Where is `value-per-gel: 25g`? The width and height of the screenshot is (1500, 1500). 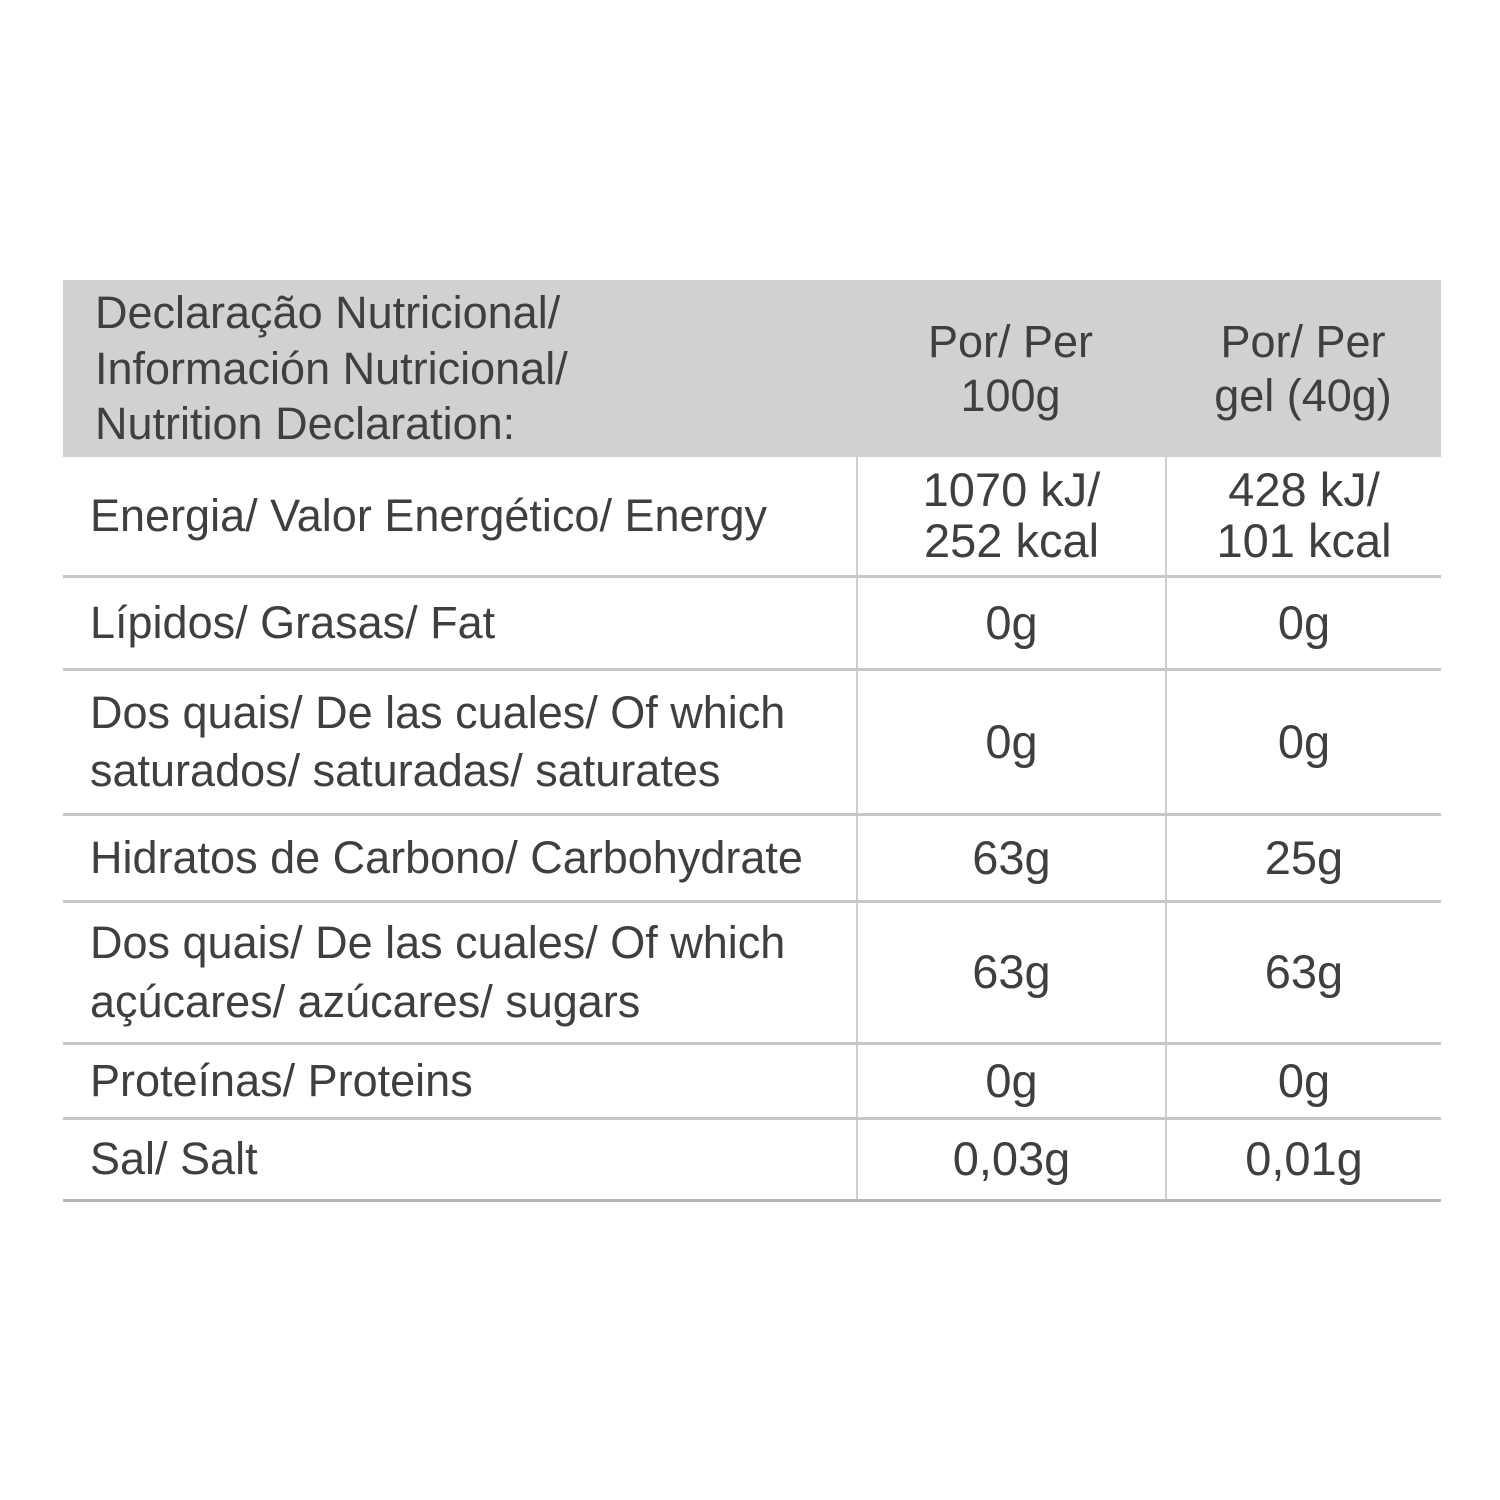 value-per-gel: 25g is located at coordinates (1303, 858).